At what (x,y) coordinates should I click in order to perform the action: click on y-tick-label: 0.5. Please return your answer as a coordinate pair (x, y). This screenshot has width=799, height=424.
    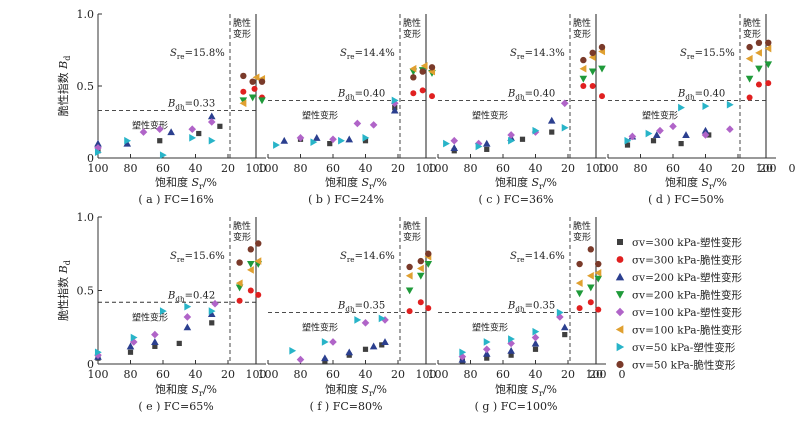
    Looking at the image, I should click on (86, 86).